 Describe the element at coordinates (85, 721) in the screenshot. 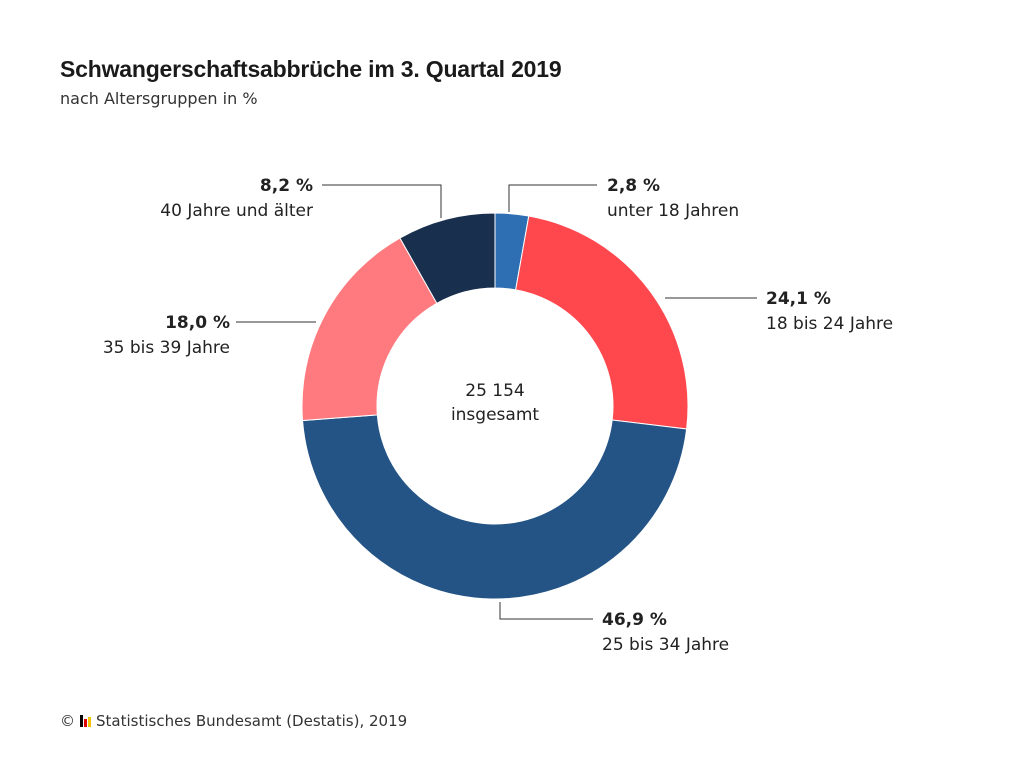

I see `destatis-logo-icon` at that location.